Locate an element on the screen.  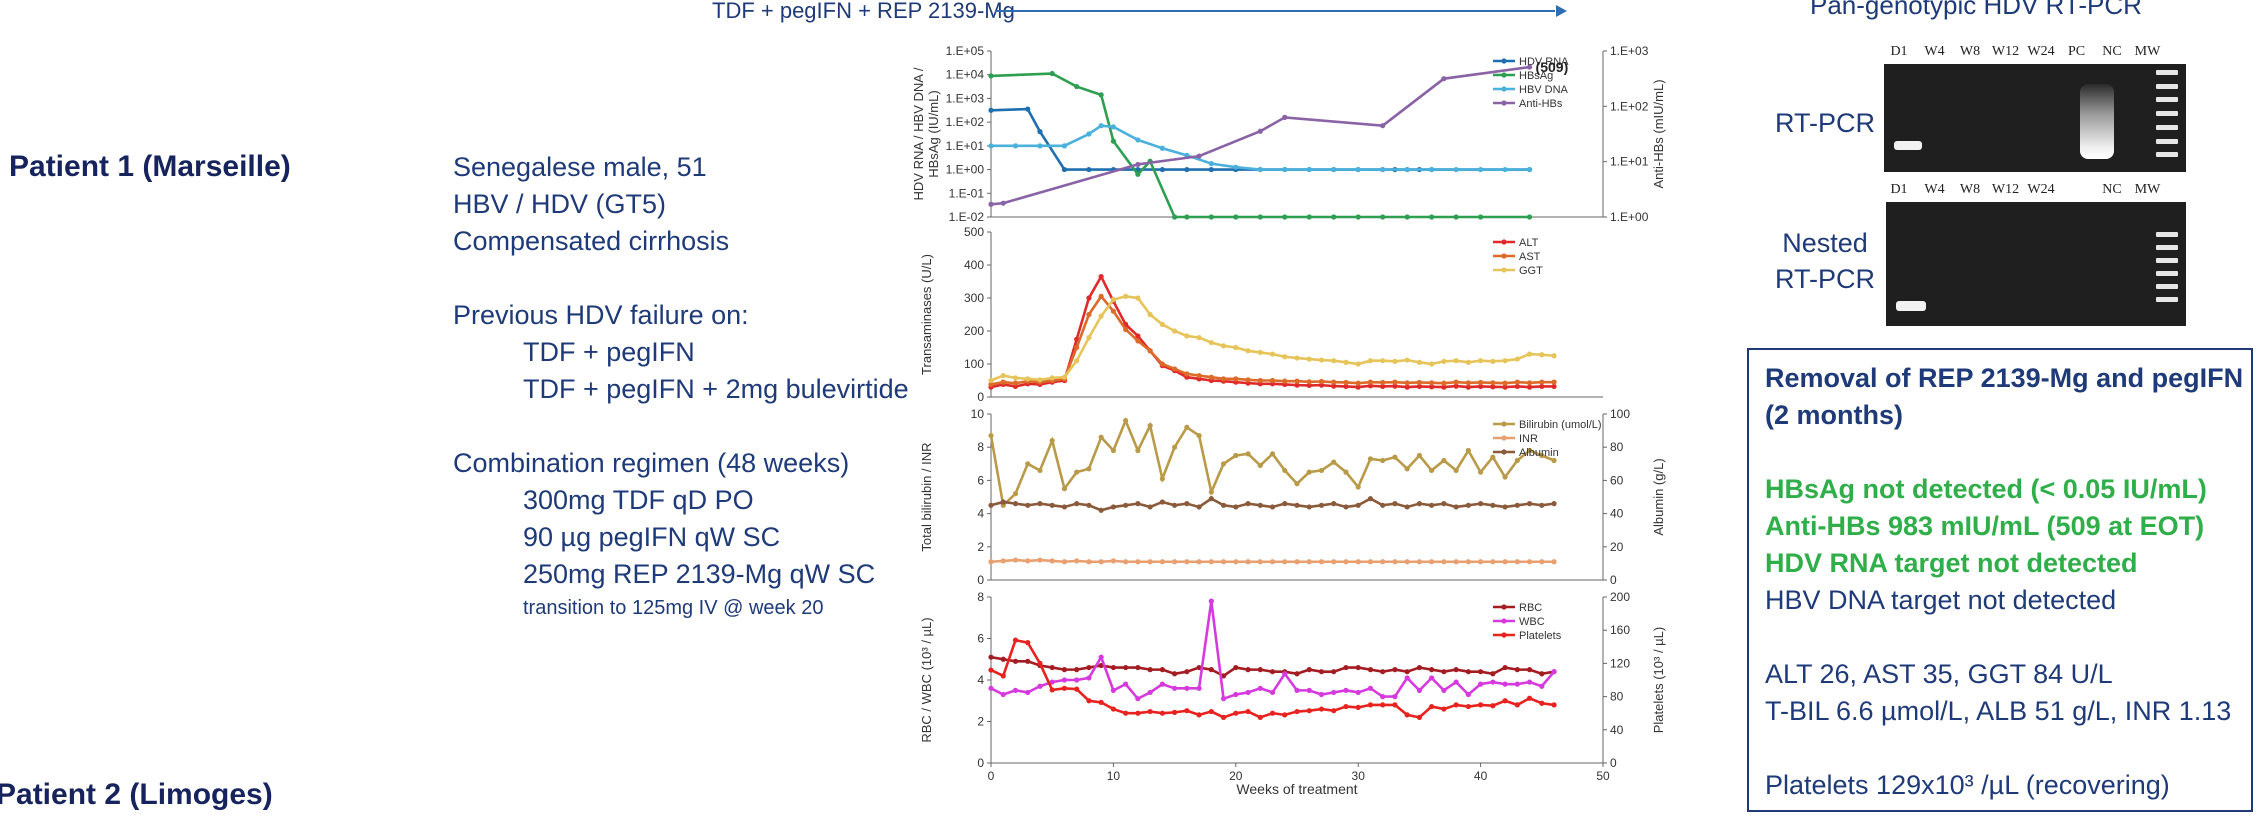
legend-label: AST is located at coordinates (1530, 257).